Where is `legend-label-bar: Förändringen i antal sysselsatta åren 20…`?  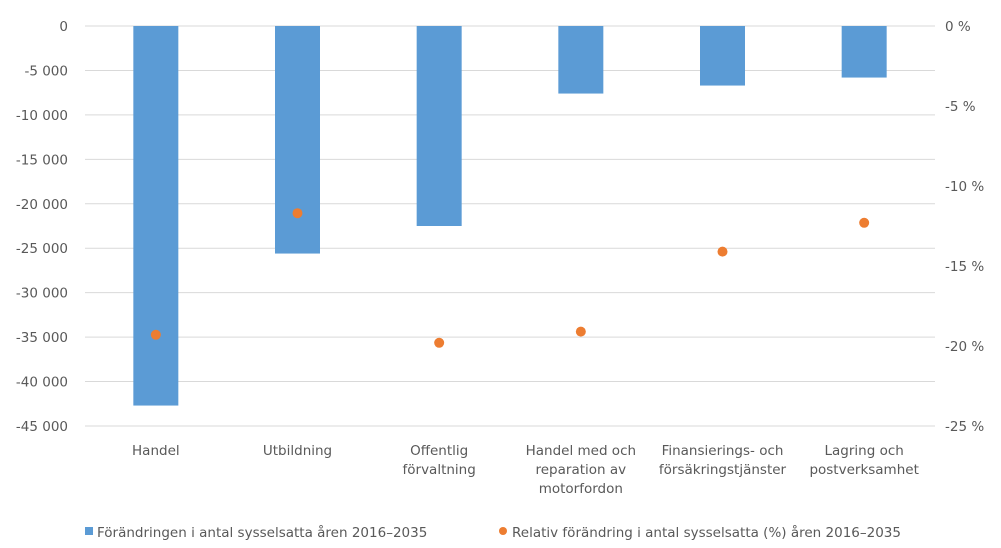 legend-label-bar: Förändringen i antal sysselsatta åren 20… is located at coordinates (262, 532).